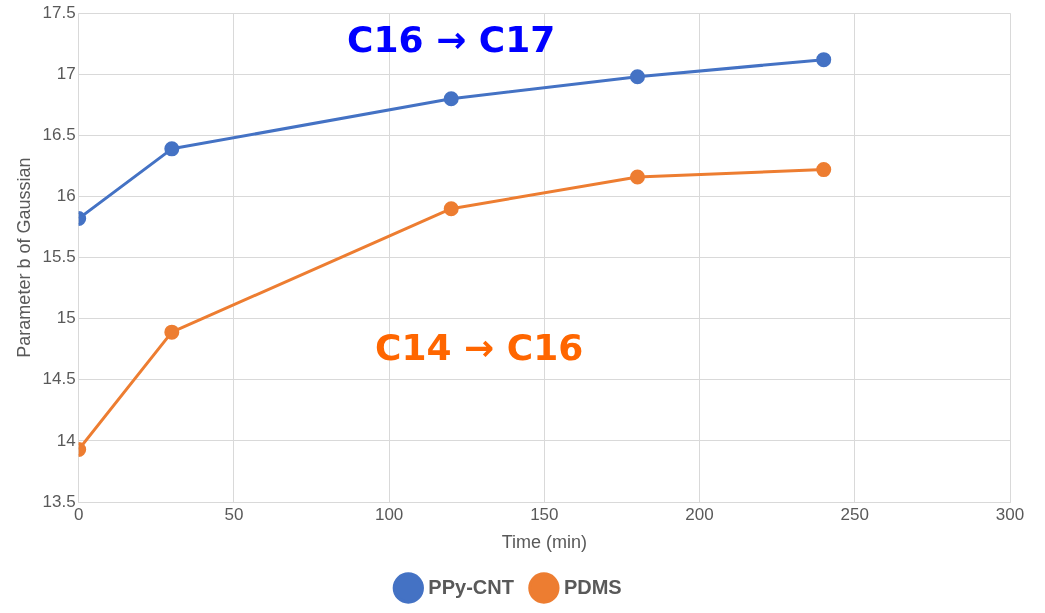 Image resolution: width=1045 pixels, height=613 pixels. I want to click on x-axis-title: Time (min), so click(544, 542).